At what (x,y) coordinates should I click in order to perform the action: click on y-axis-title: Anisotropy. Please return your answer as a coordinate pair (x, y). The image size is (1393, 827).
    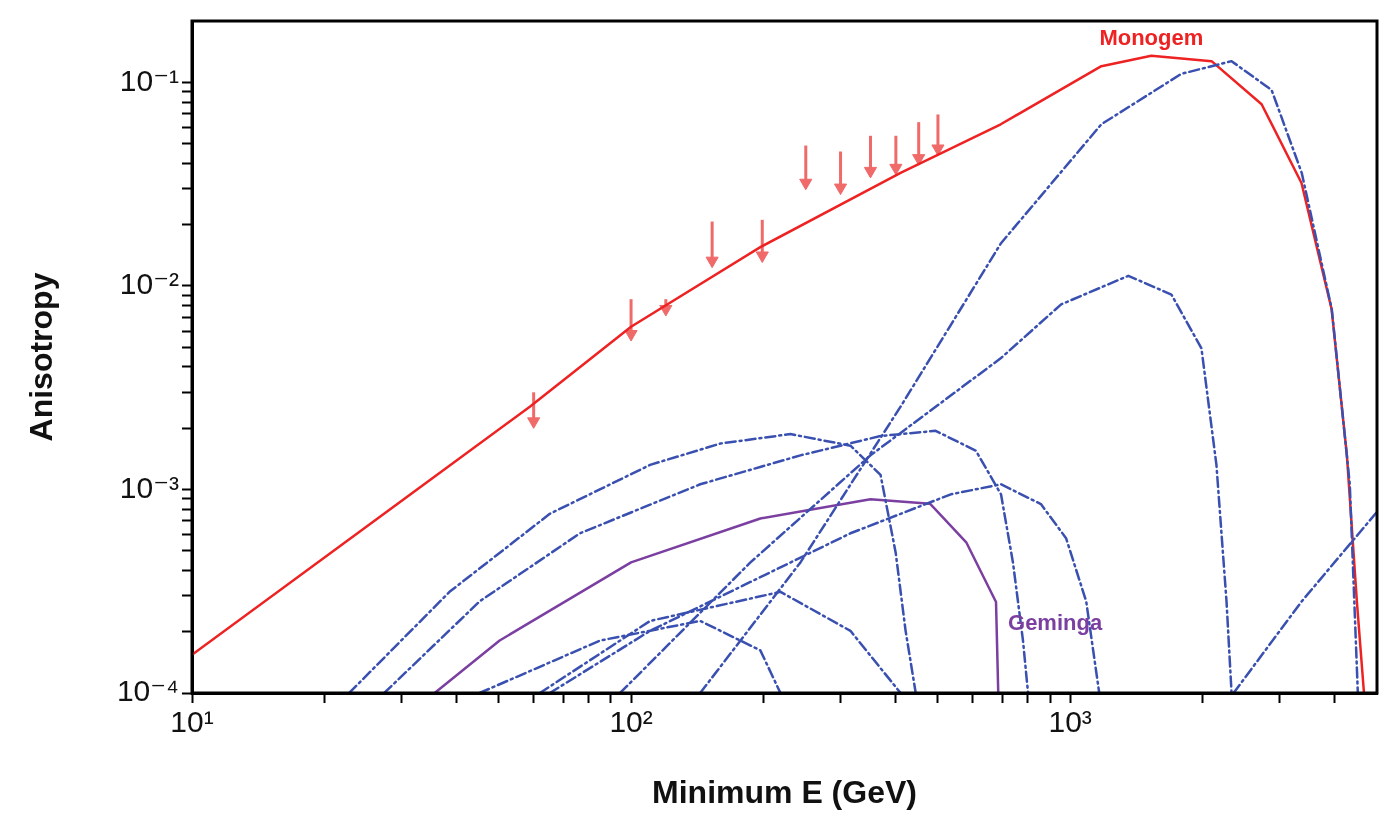
    Looking at the image, I should click on (41, 357).